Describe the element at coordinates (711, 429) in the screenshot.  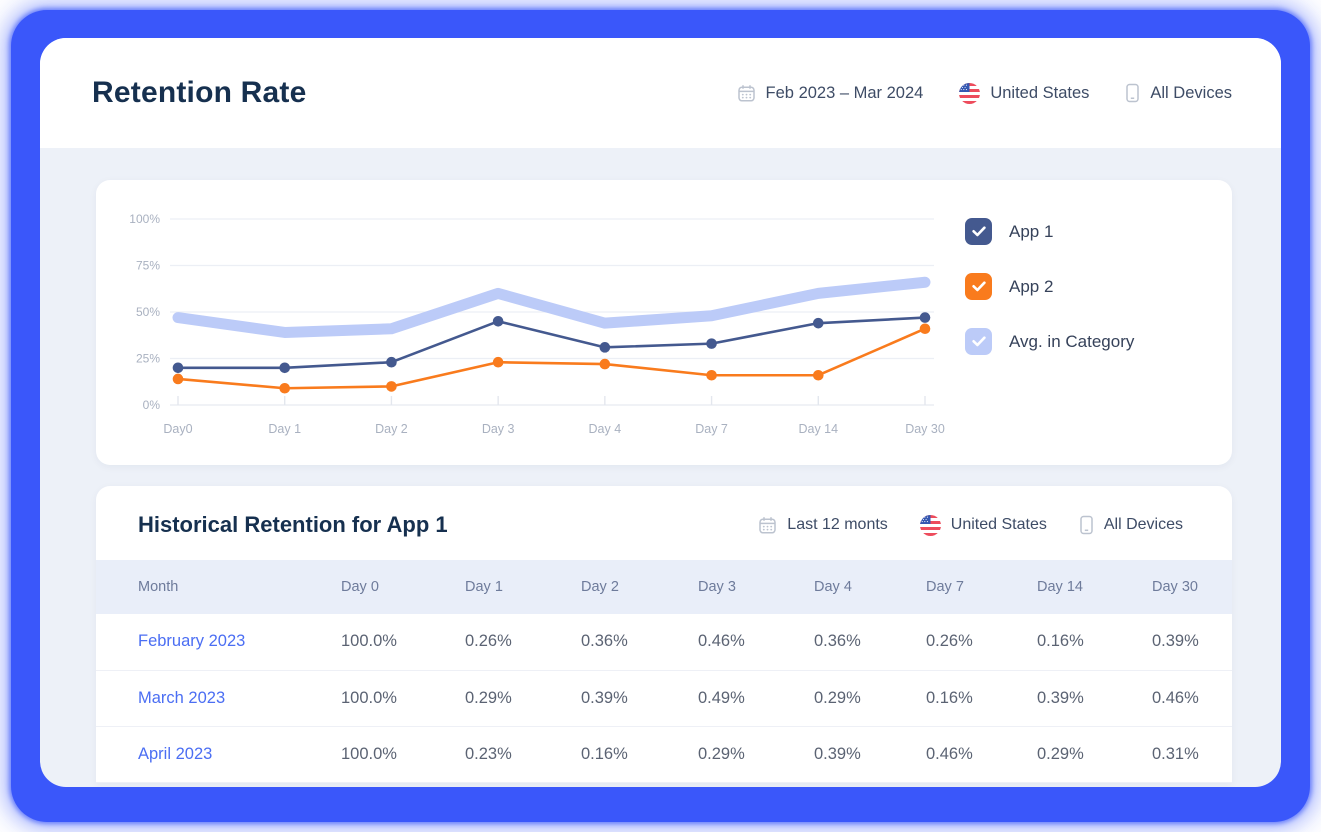
I see `x-axis-label: Day 7` at that location.